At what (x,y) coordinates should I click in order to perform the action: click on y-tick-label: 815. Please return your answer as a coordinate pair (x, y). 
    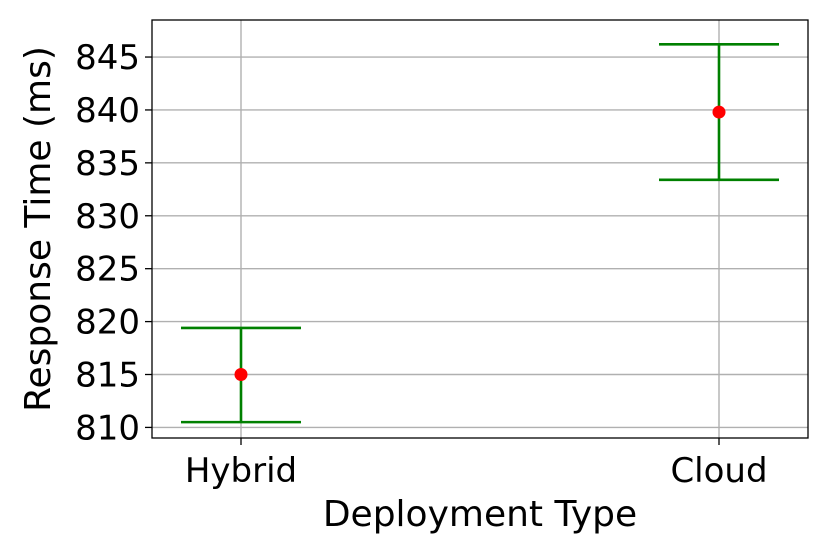
    Looking at the image, I should click on (107, 376).